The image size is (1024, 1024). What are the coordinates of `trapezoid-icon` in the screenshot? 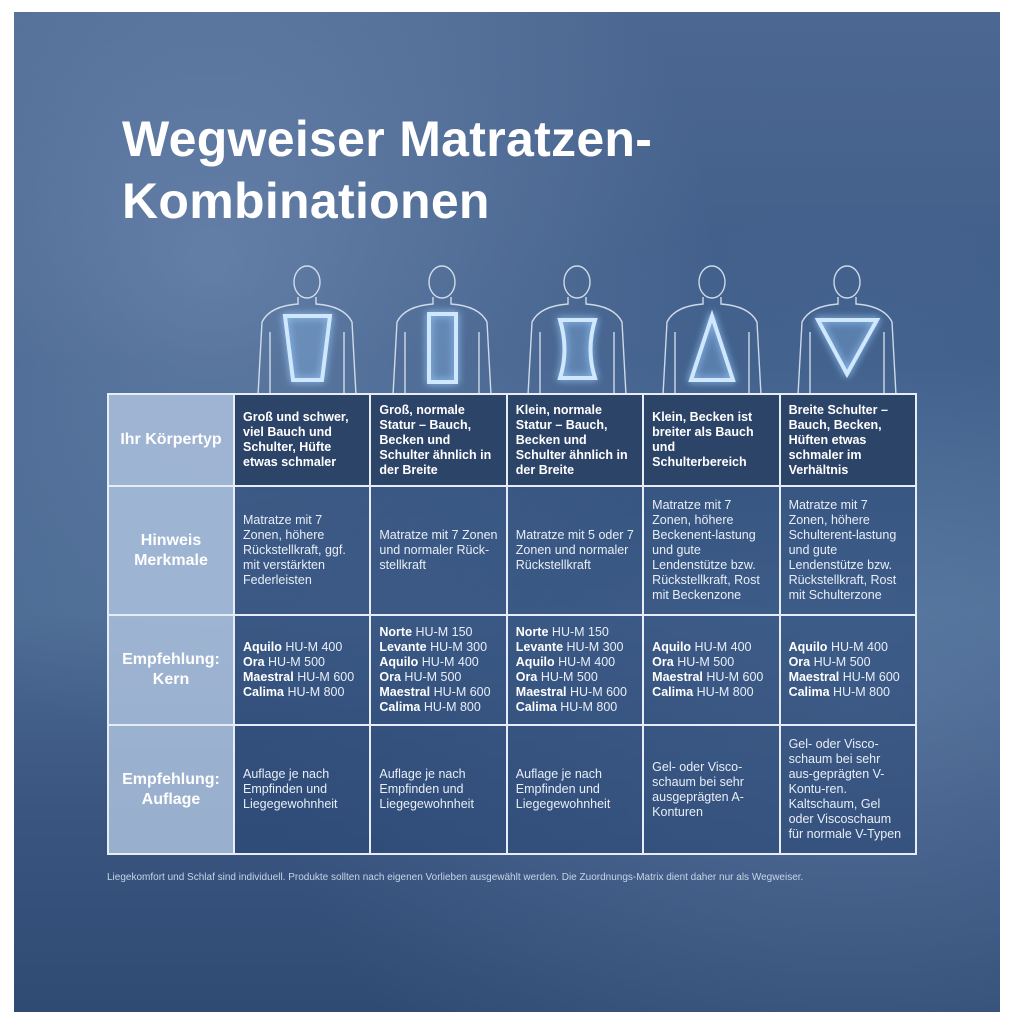 It's located at (307, 348).